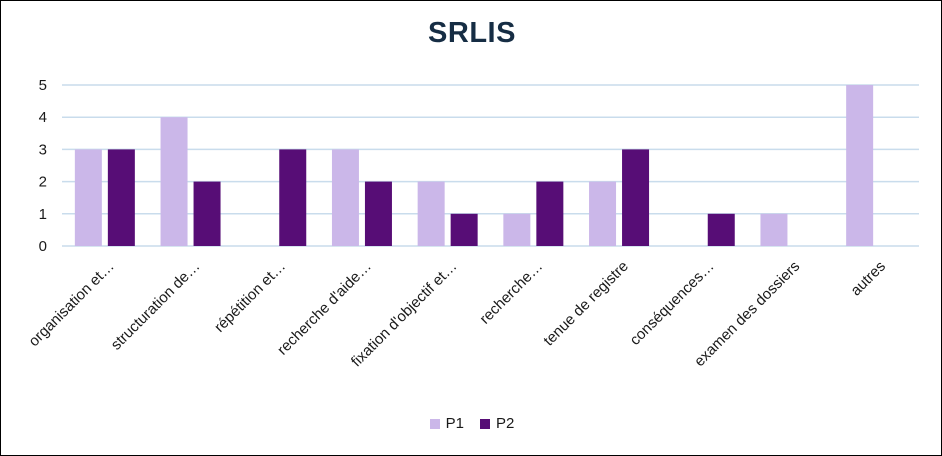  I want to click on legend-swatch-p2, so click(485, 423).